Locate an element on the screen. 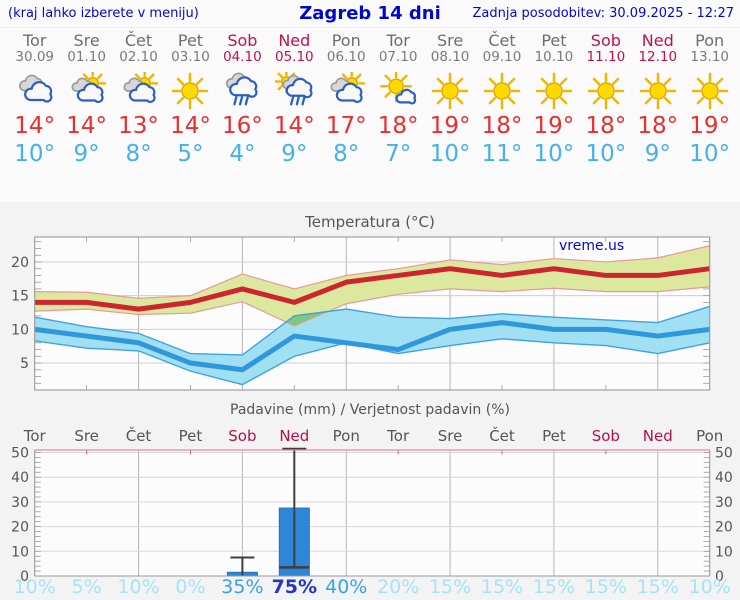 Image resolution: width=740 pixels, height=600 pixels. day-date: 07.10 is located at coordinates (398, 57).